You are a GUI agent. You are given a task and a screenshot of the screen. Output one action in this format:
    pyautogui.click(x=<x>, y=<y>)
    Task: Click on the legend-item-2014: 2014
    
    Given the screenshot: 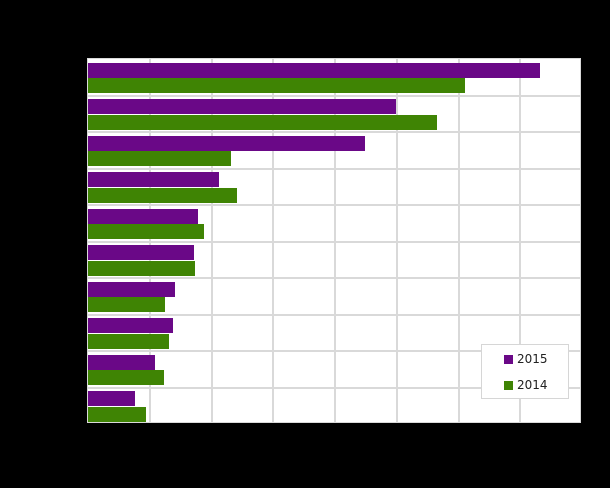 What is the action you would take?
    pyautogui.click(x=526, y=385)
    